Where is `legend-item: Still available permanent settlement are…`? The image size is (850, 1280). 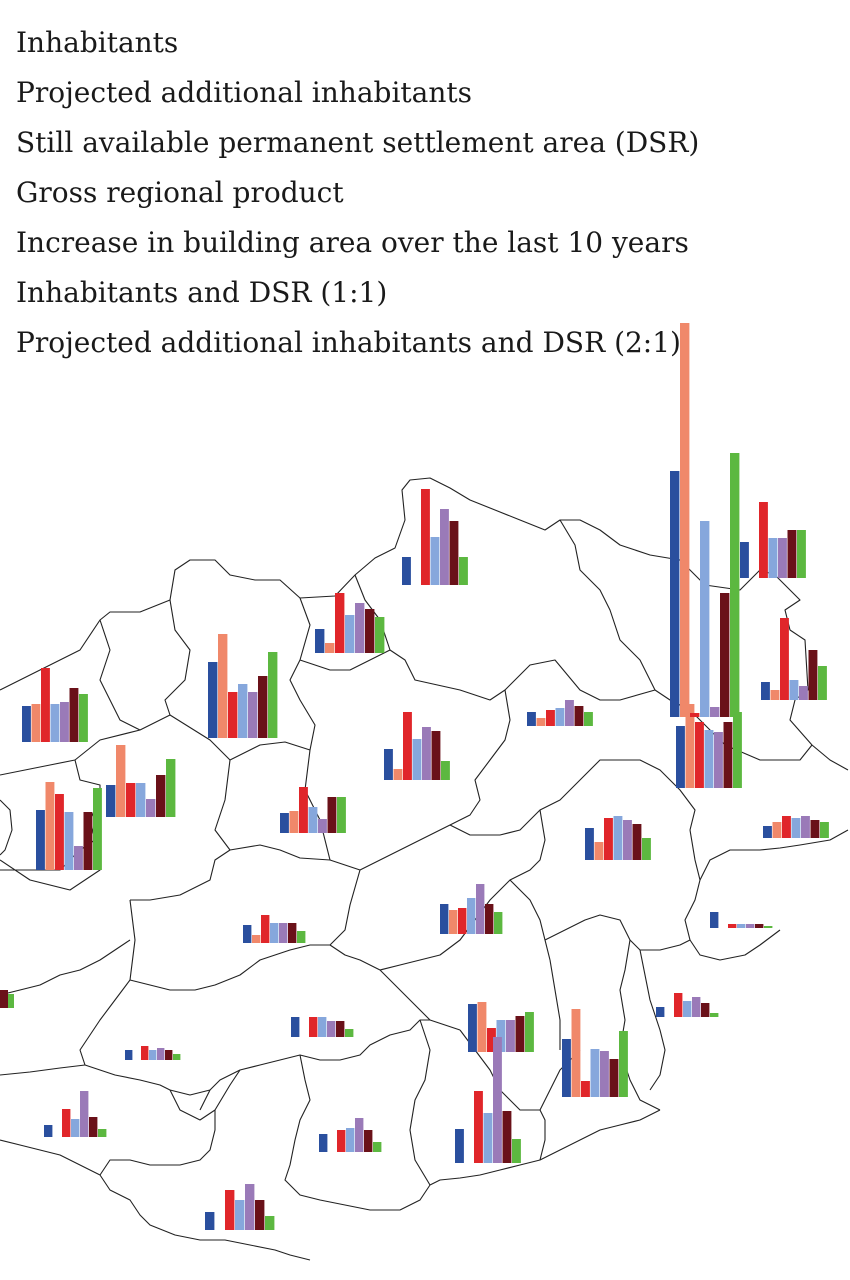 legend-item: Still available permanent settlement are… is located at coordinates (358, 142).